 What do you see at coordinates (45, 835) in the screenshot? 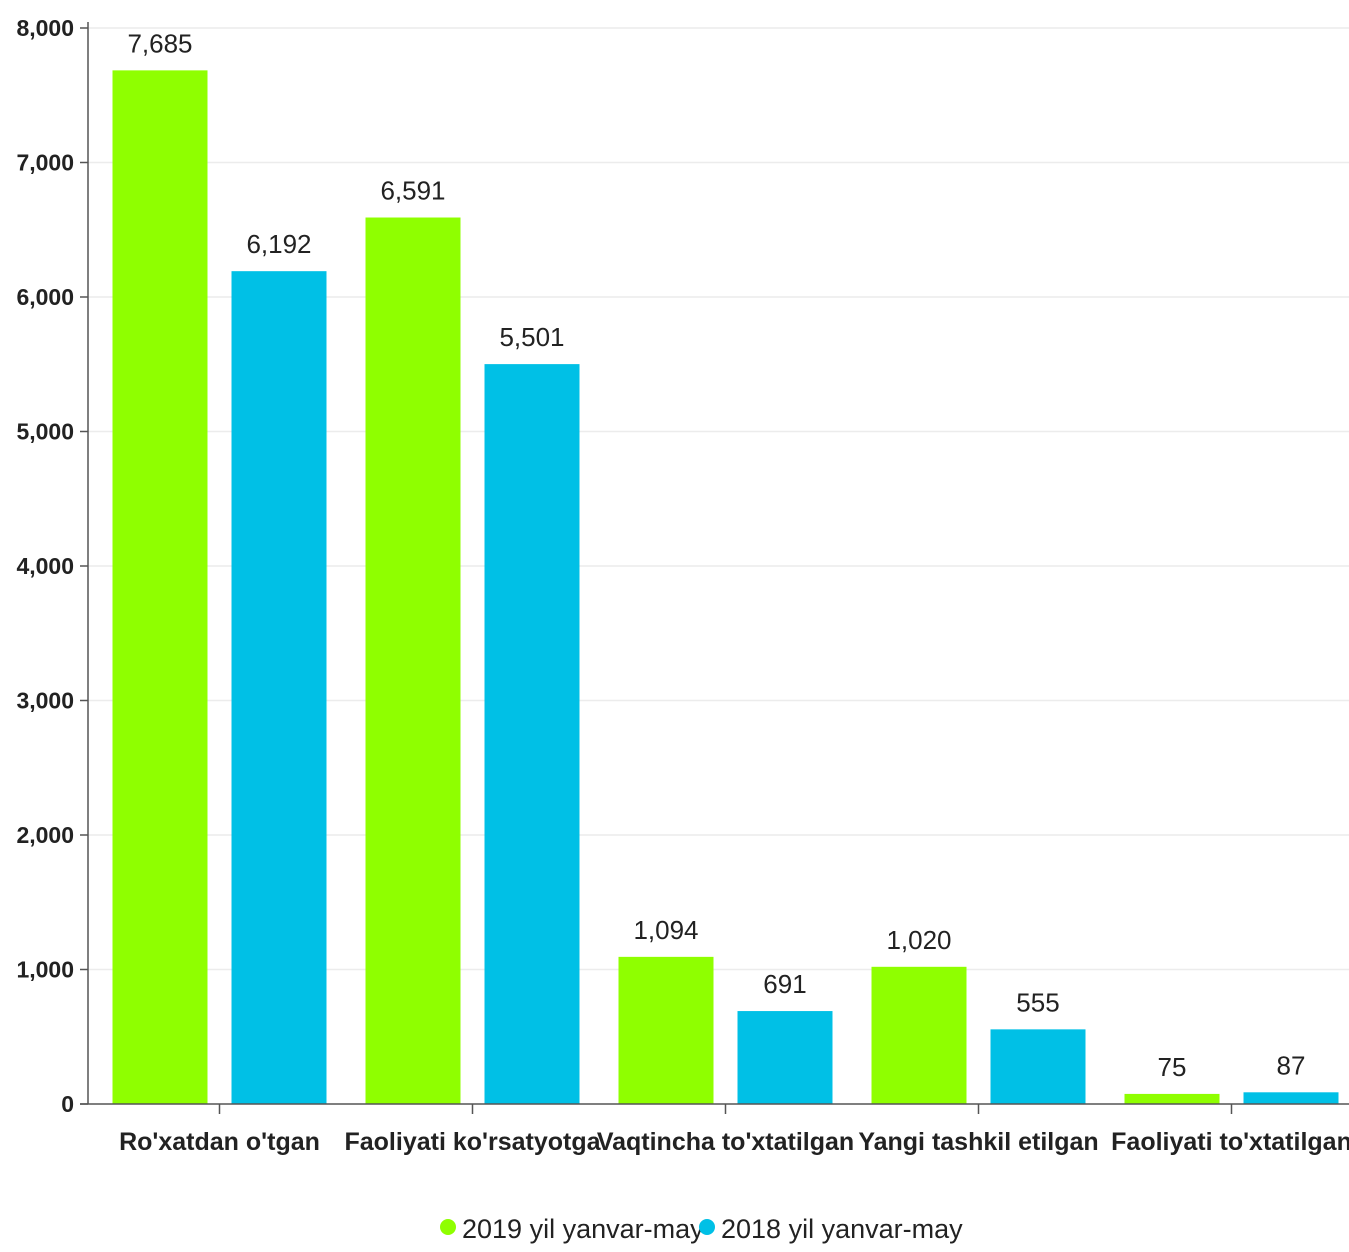
I see `y-tick-label: 2,000` at bounding box center [45, 835].